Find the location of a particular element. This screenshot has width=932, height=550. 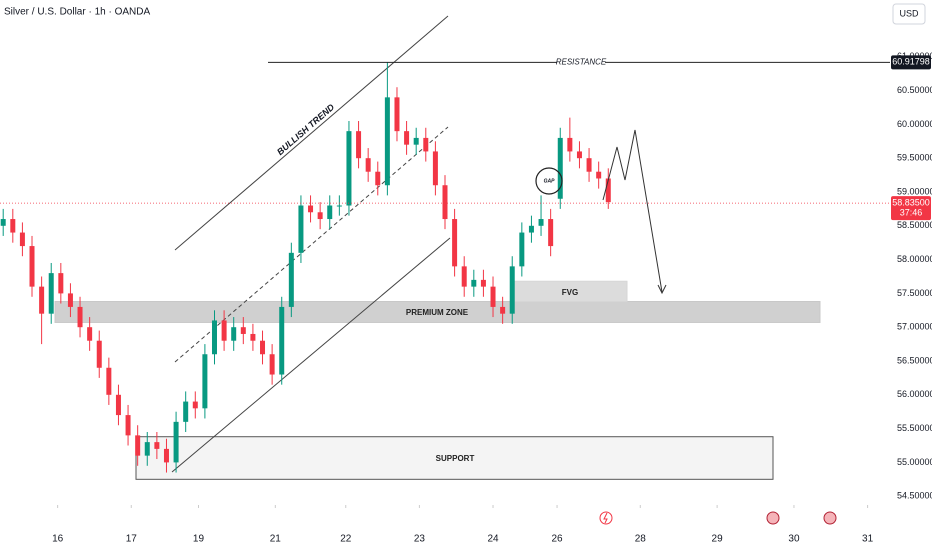

x-tick-label: 16 is located at coordinates (58, 539).